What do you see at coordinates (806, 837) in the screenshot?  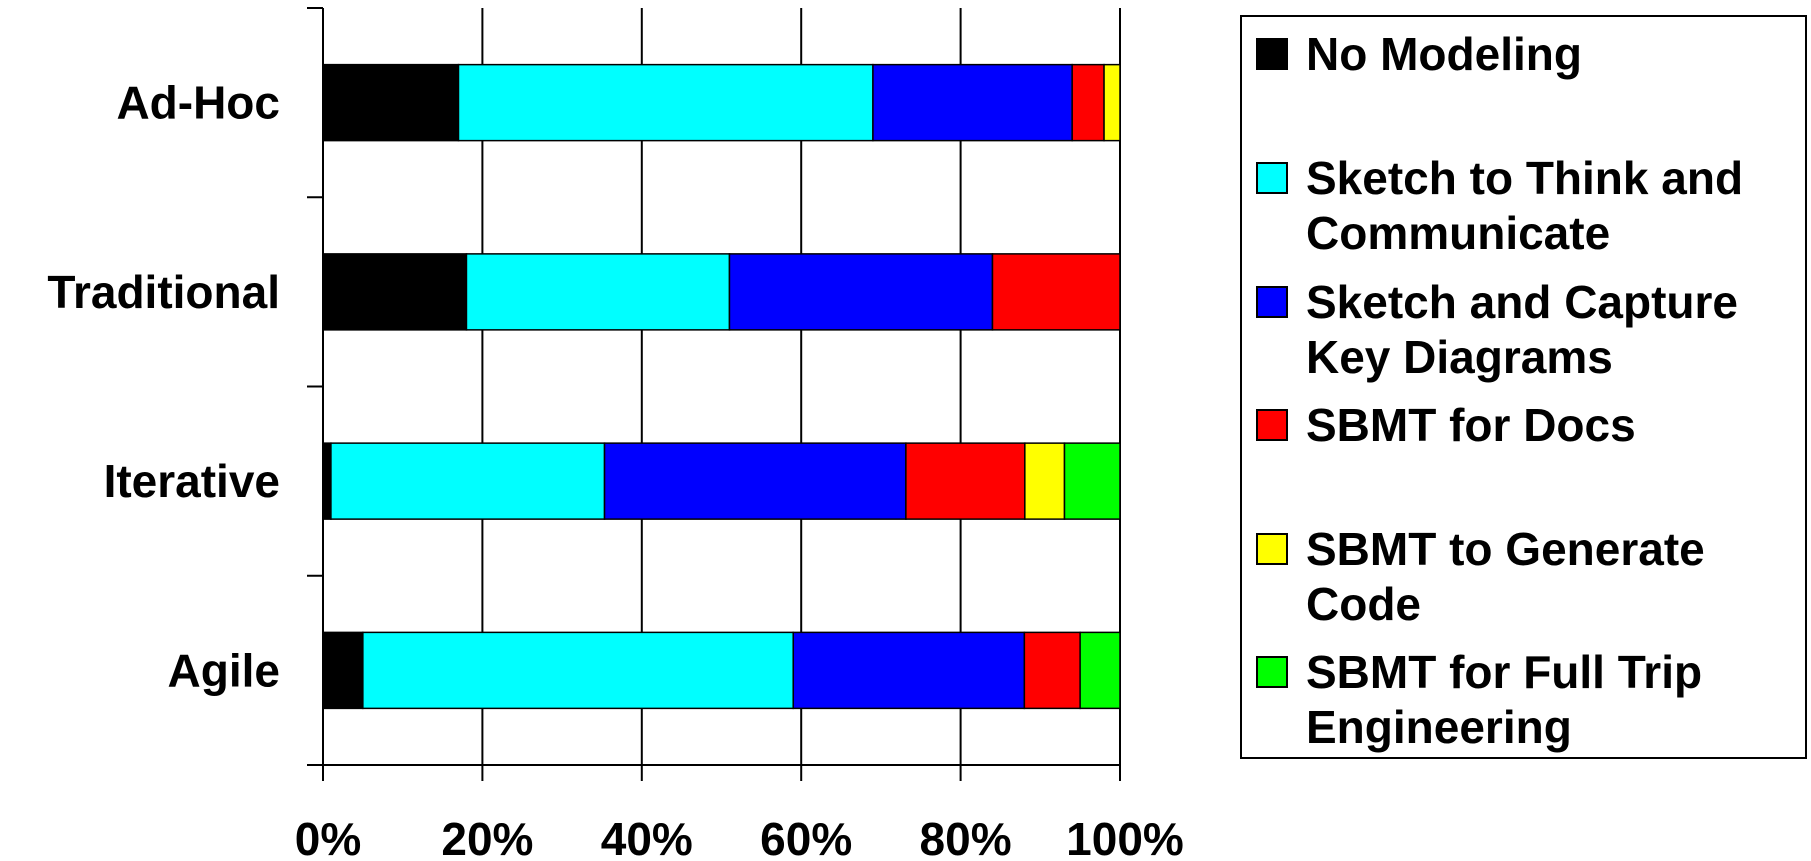 I see `x-tick-label: 60%` at bounding box center [806, 837].